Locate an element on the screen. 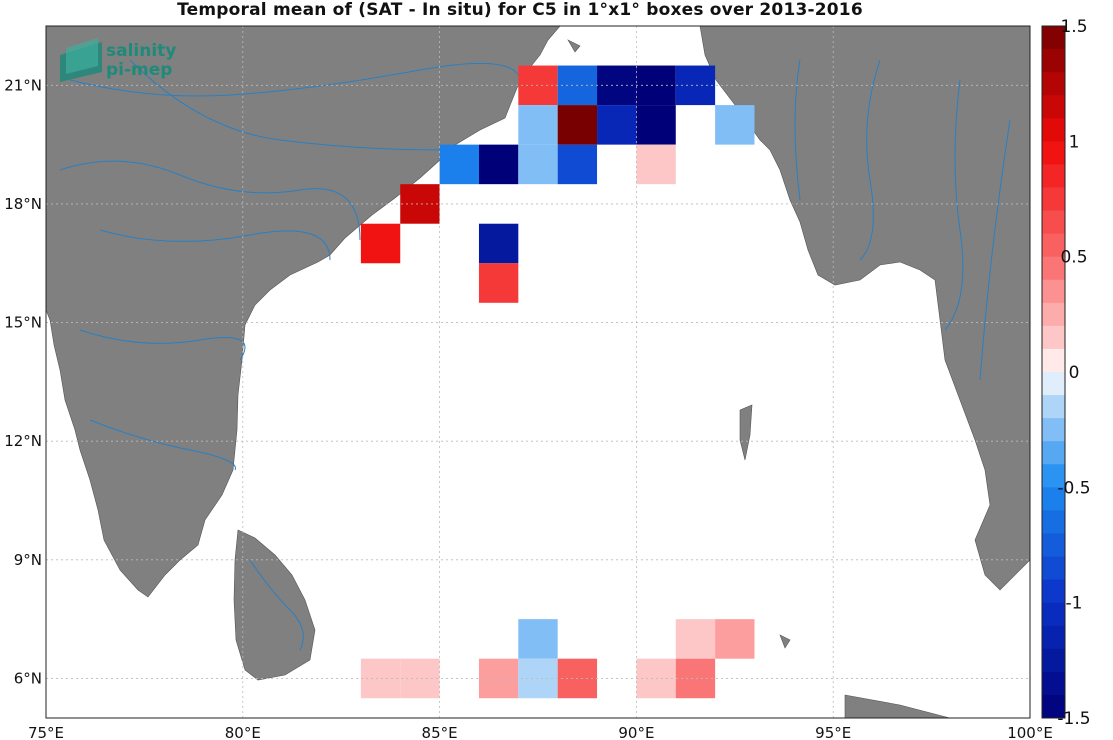 This screenshot has width=1113, height=740. salinity-pi-mep-logo: salinity pi-mep is located at coordinates (118, 60).